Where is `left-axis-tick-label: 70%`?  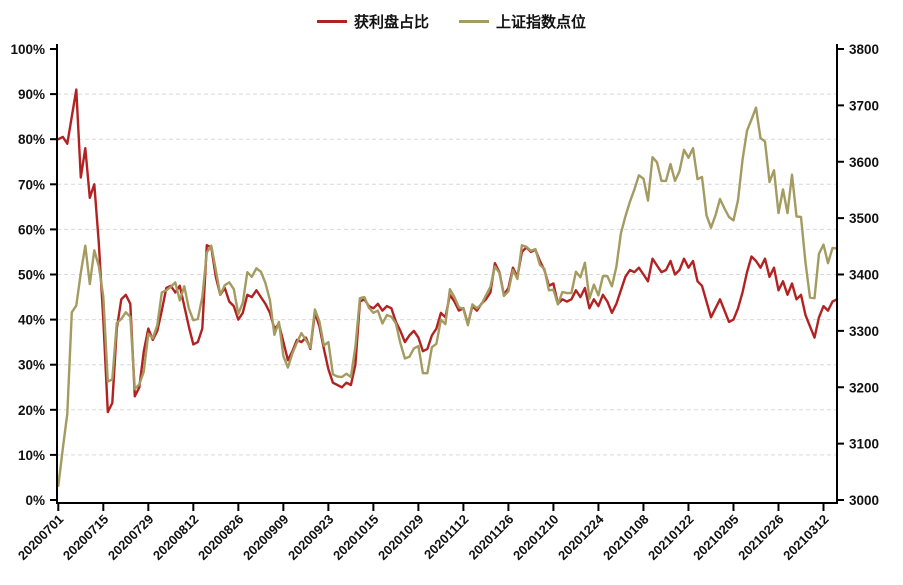 left-axis-tick-label: 70% is located at coordinates (31, 184).